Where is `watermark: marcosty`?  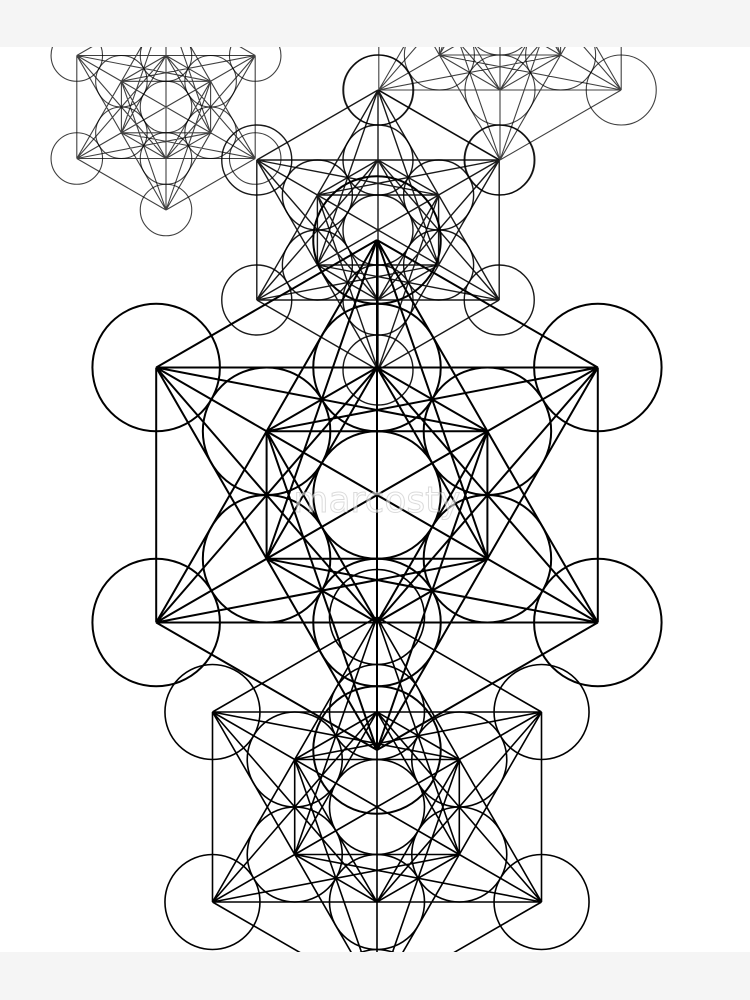 watermark: marcosty is located at coordinates (376, 500).